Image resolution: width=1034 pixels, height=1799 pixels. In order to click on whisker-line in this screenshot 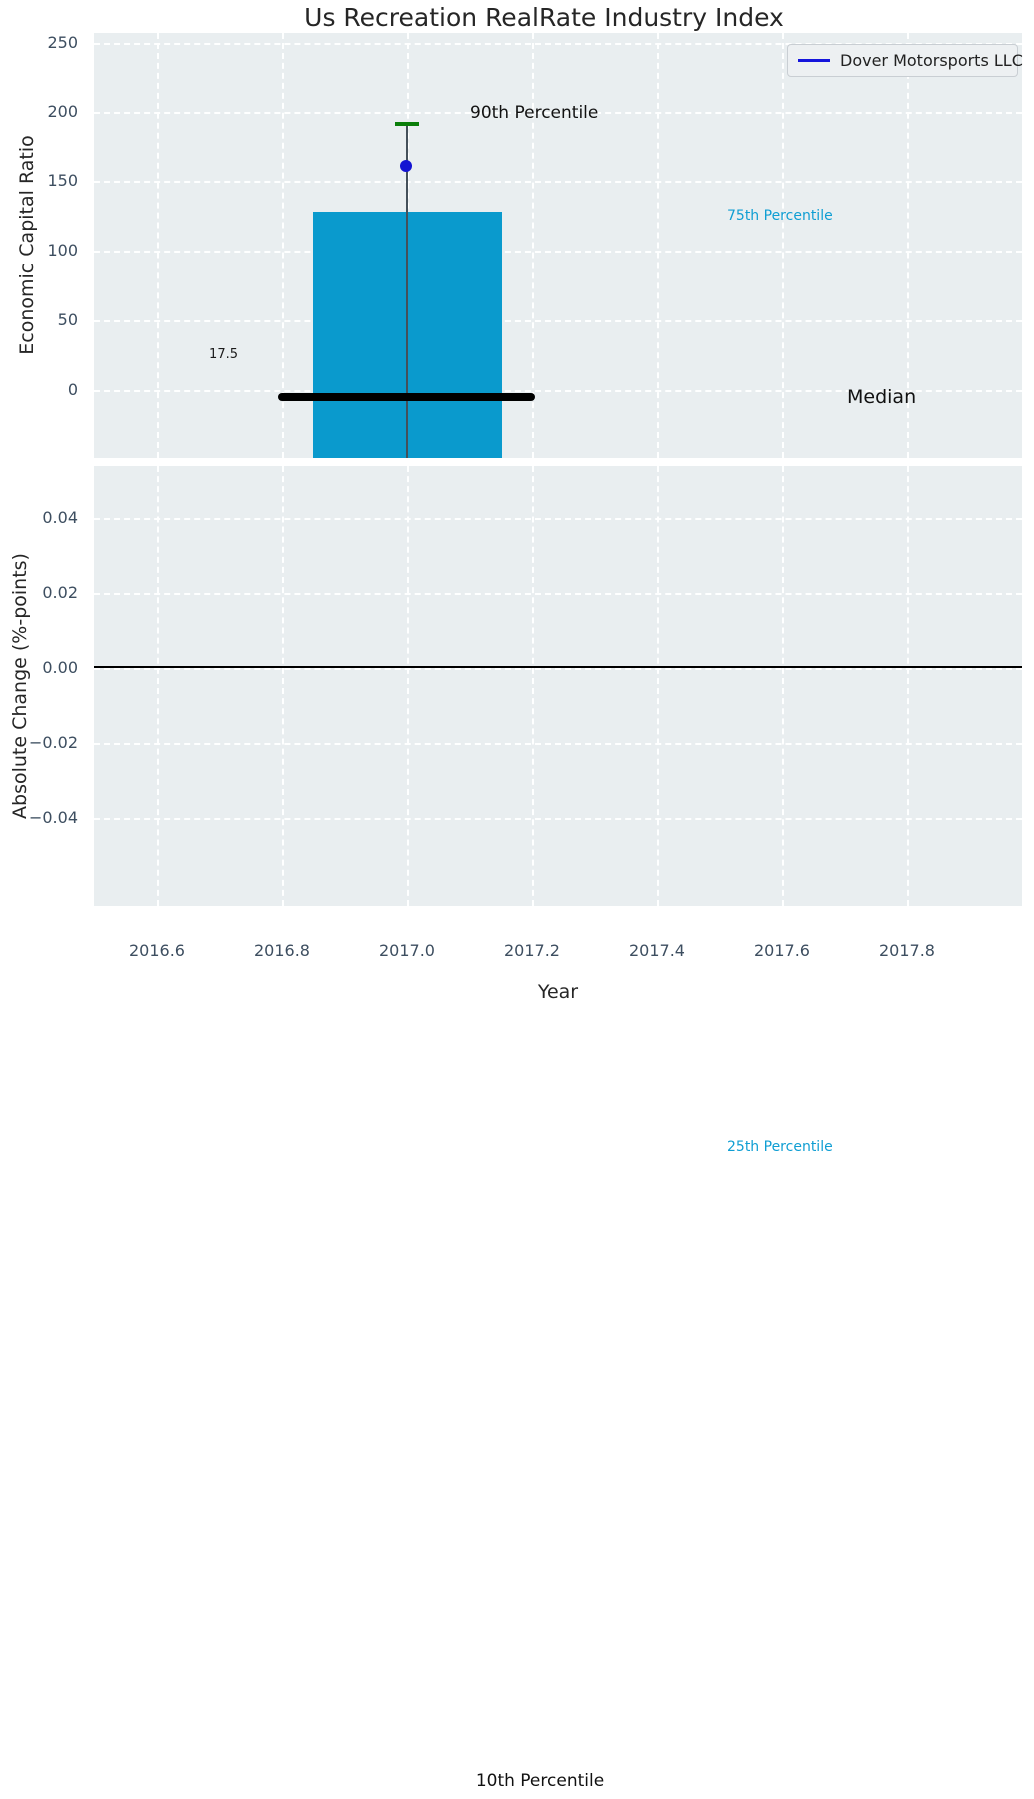, I will do `click(407, 291)`.